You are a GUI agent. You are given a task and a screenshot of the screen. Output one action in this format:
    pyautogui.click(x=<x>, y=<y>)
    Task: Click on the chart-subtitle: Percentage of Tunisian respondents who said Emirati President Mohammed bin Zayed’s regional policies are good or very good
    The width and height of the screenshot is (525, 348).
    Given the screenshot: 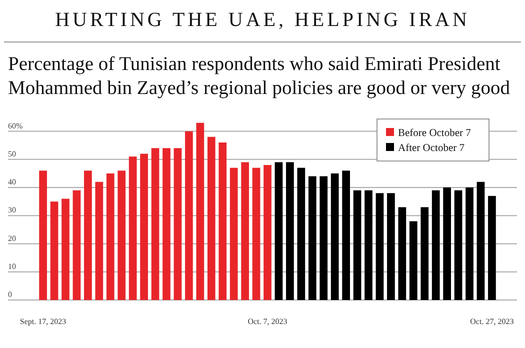 What is the action you would take?
    pyautogui.click(x=259, y=76)
    